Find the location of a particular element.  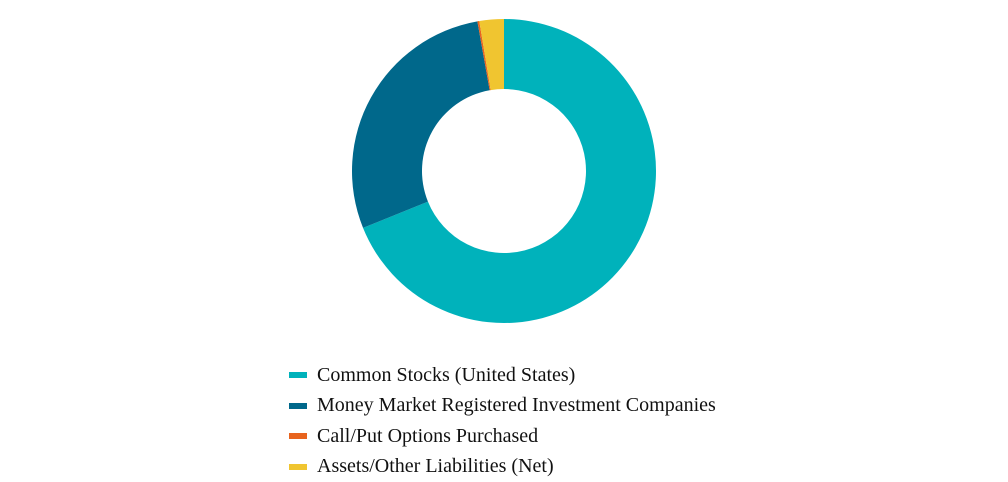

legend-swatch-net-assets is located at coordinates (298, 467).